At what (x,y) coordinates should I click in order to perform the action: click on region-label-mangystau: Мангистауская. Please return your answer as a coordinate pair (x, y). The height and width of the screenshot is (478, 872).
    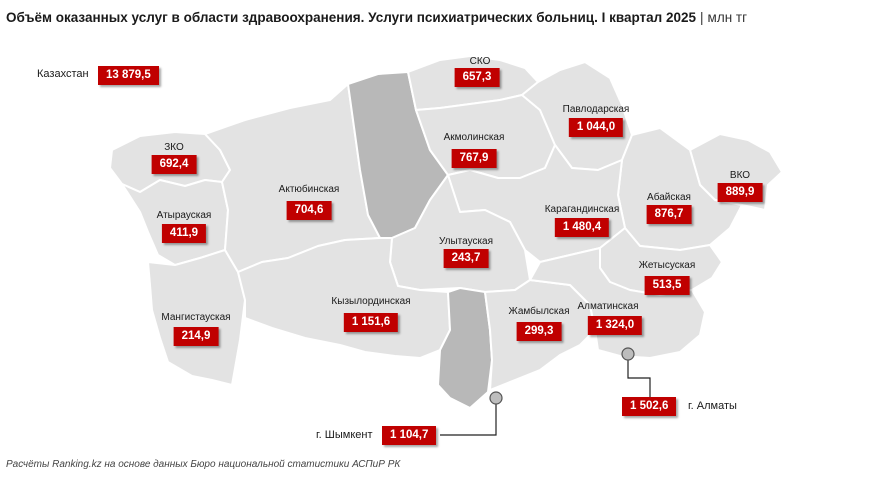
    Looking at the image, I should click on (196, 317).